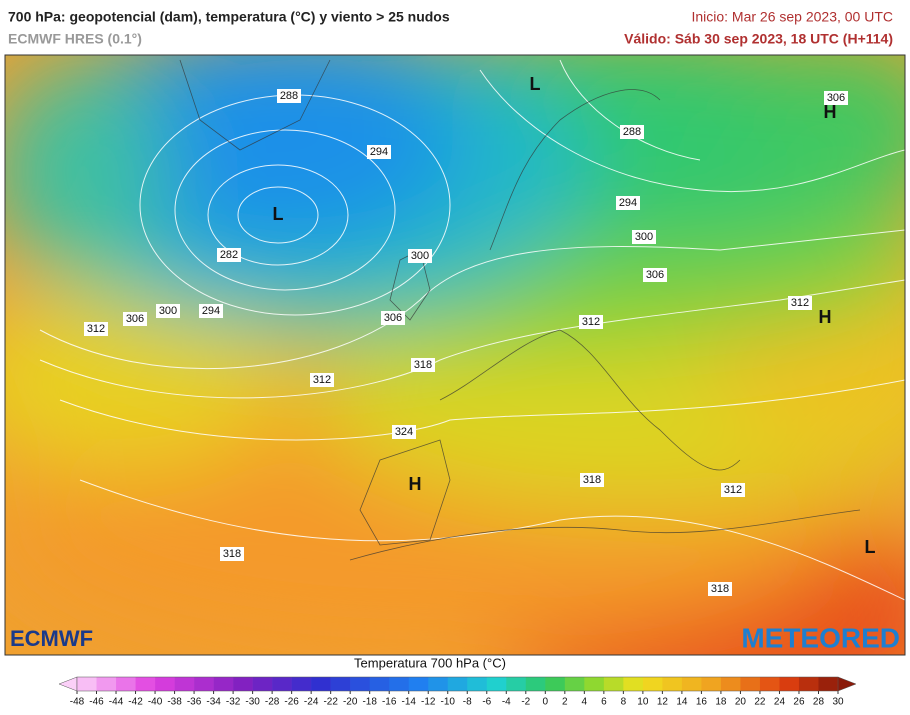 This screenshot has height=715, width=910. Describe the element at coordinates (506, 702) in the screenshot. I see `colorbar-tick-label: -4` at that location.